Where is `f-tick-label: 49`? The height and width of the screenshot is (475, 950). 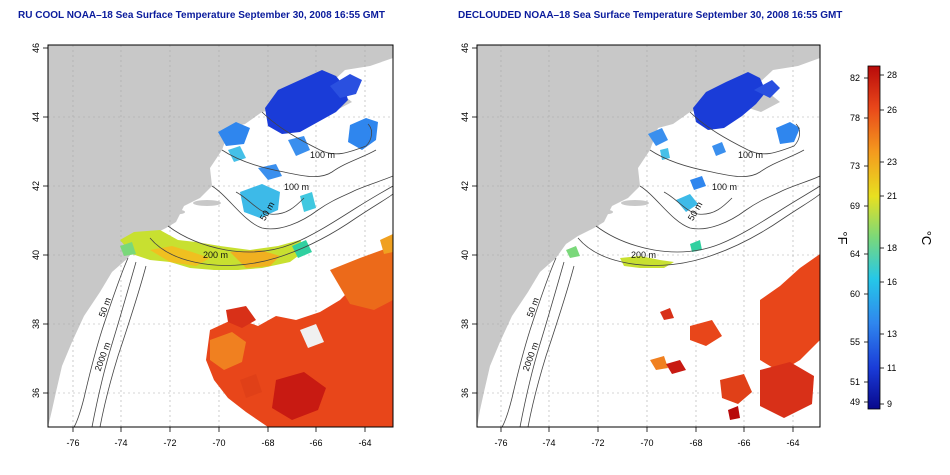 f-tick-label: 49 is located at coordinates (855, 402).